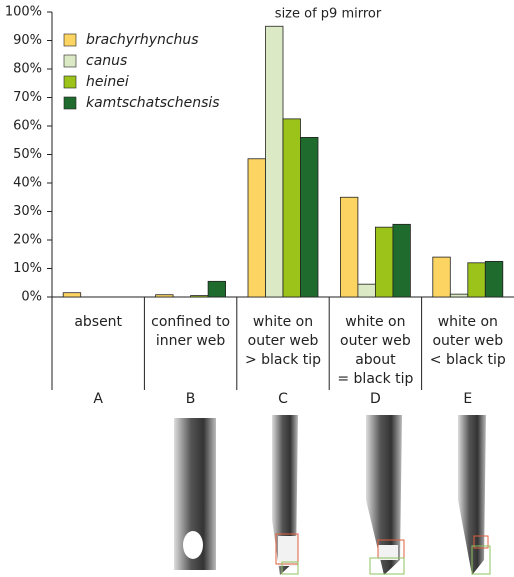 The height and width of the screenshot is (577, 514). What do you see at coordinates (27, 40) in the screenshot?
I see `y-tick-label: 90%` at bounding box center [27, 40].